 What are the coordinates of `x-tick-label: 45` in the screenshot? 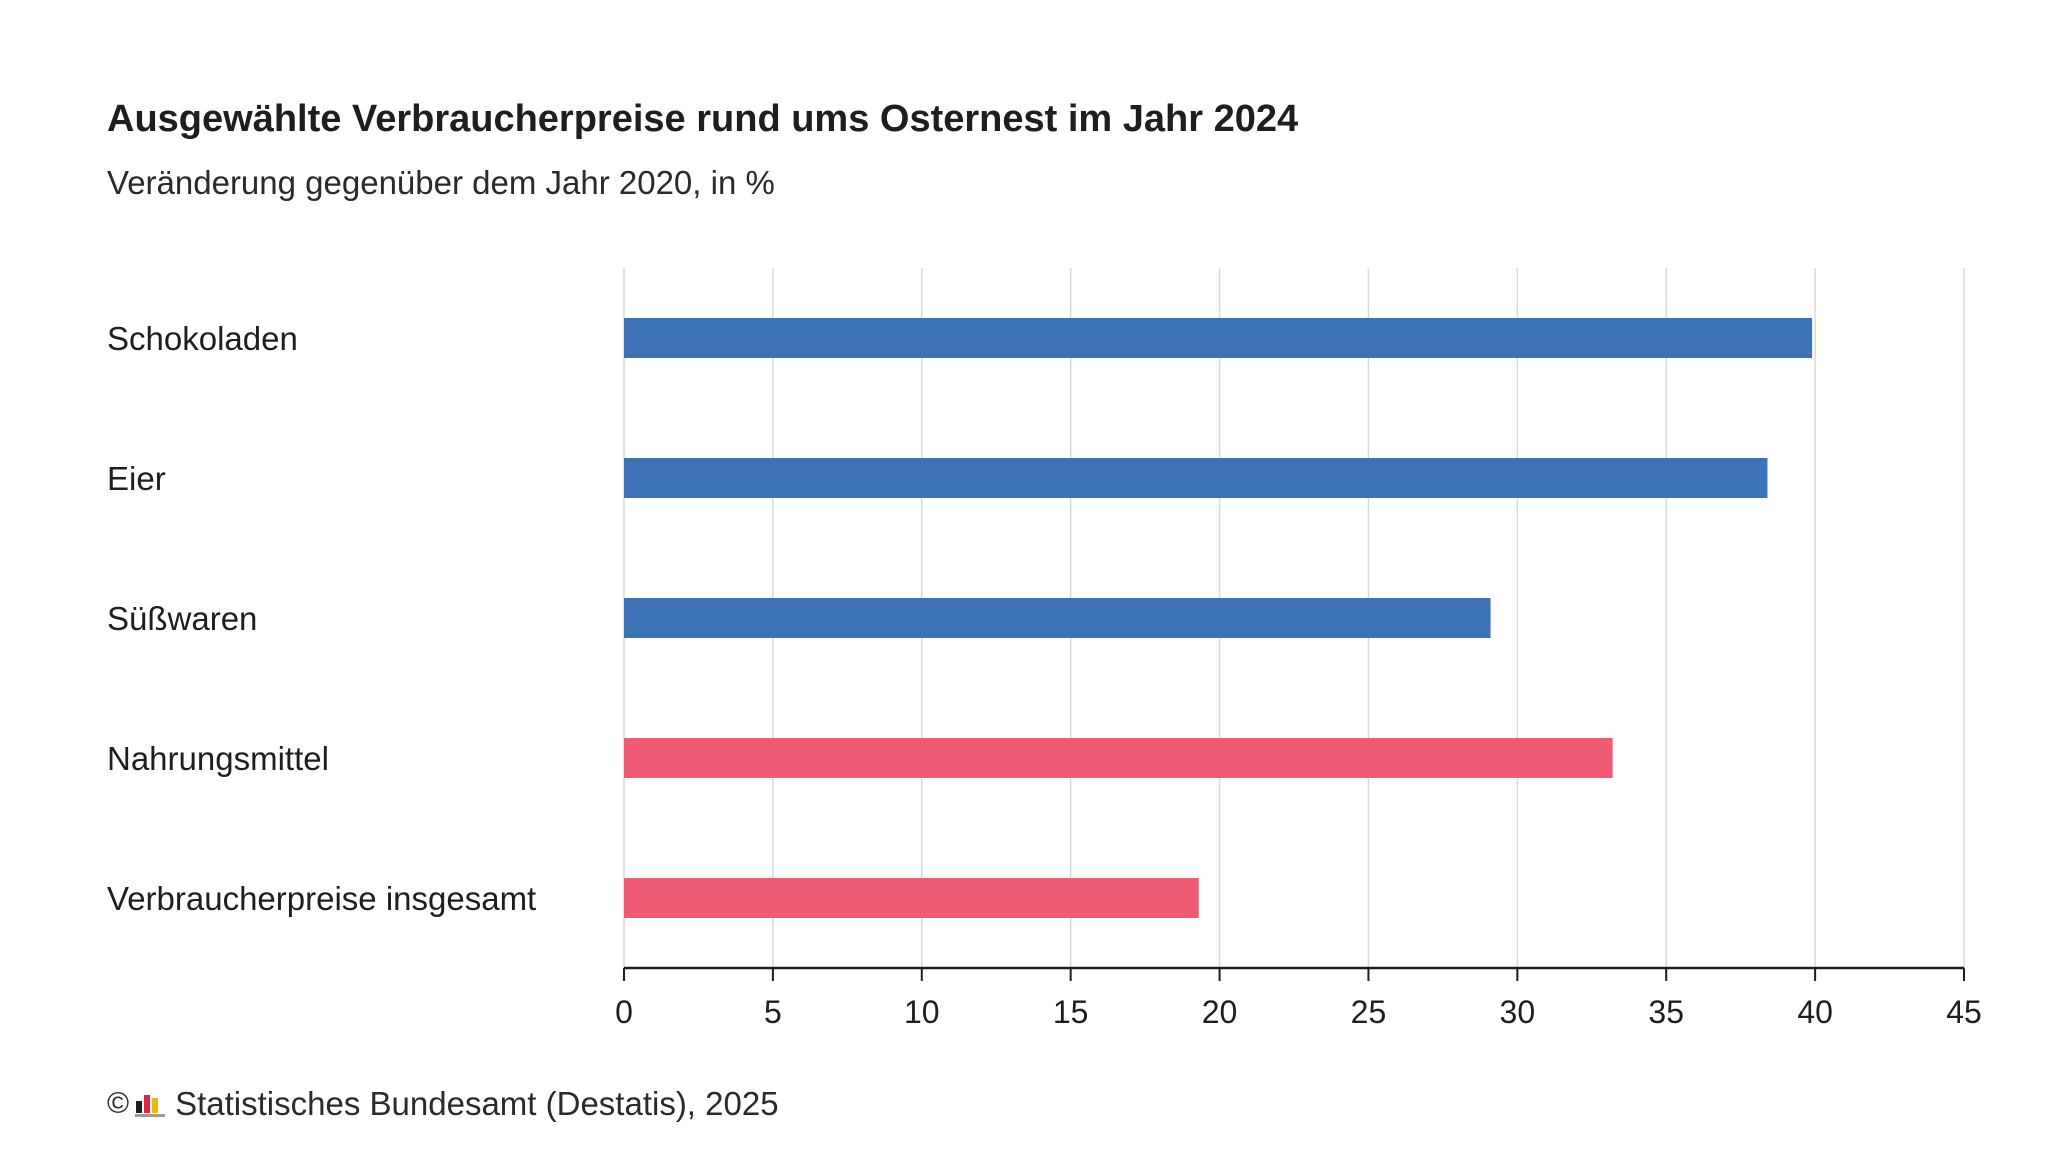 It's located at (1964, 1012).